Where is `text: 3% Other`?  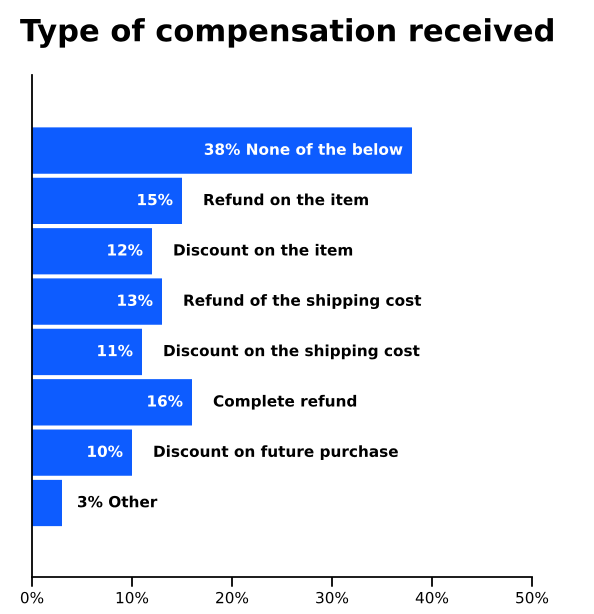 text: 3% Other is located at coordinates (118, 502).